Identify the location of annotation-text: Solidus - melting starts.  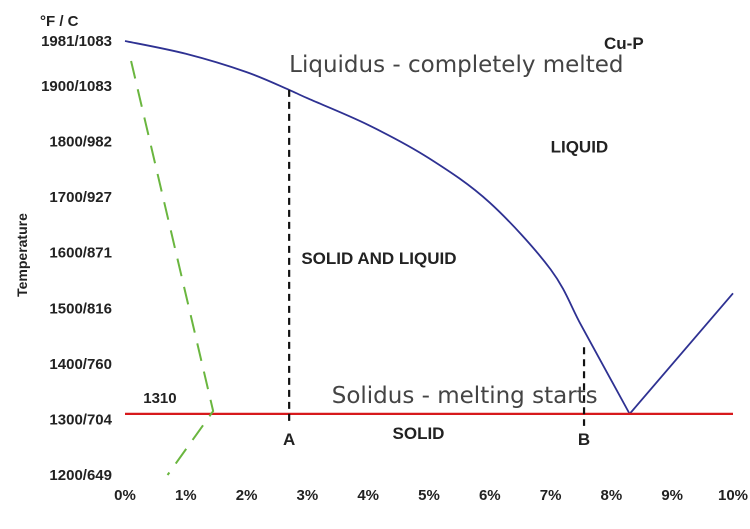
(465, 396).